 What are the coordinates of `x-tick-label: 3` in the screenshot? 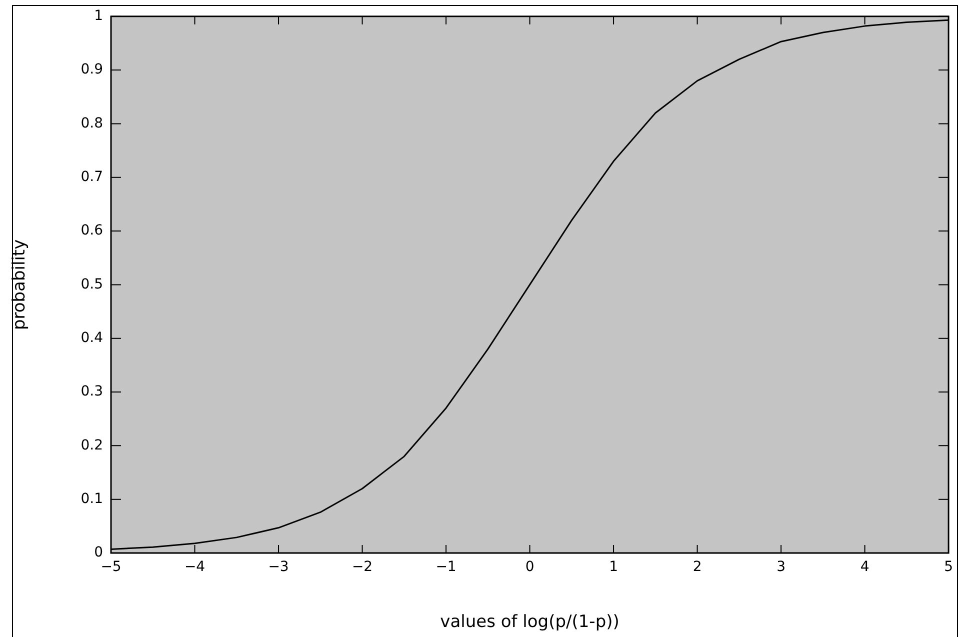 It's located at (781, 567).